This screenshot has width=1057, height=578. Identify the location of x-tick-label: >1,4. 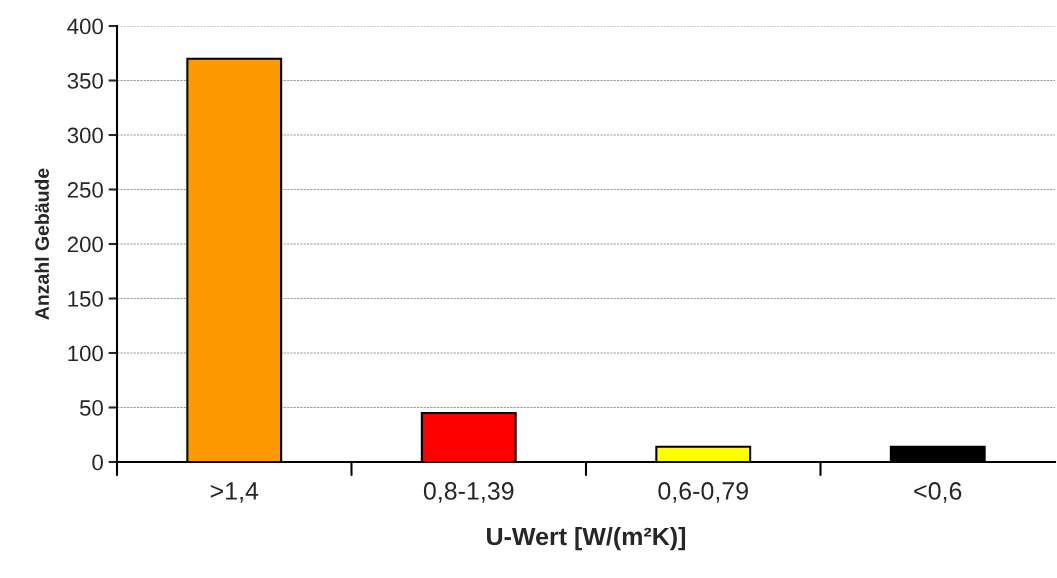
(234, 492).